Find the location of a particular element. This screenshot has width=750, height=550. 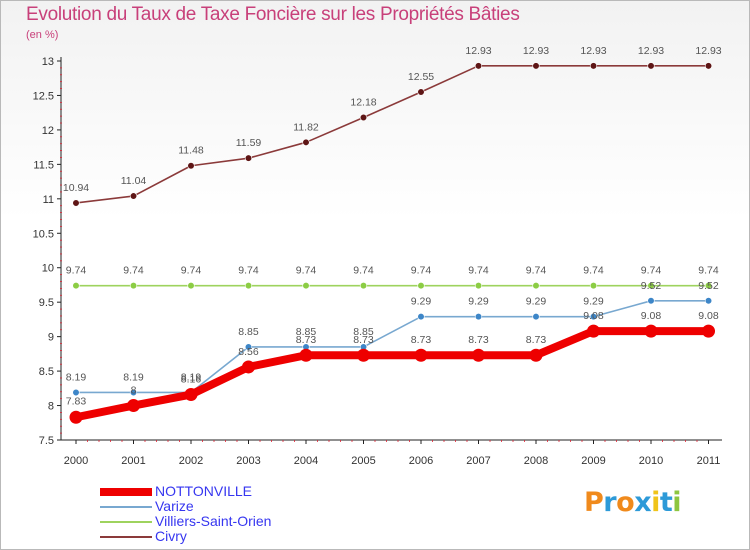

y-tick-label: 13 is located at coordinates (48, 62).